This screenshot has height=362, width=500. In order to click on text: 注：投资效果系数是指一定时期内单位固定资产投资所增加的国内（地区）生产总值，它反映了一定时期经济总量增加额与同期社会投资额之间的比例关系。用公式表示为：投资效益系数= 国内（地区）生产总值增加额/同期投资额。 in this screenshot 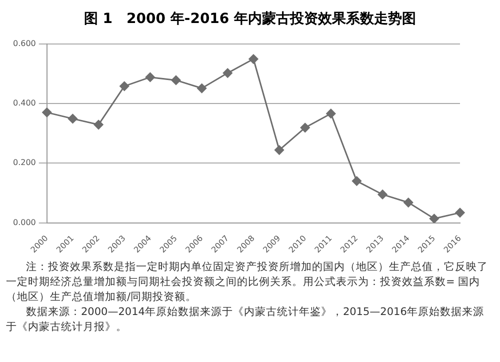, I will do `click(247, 282)`.